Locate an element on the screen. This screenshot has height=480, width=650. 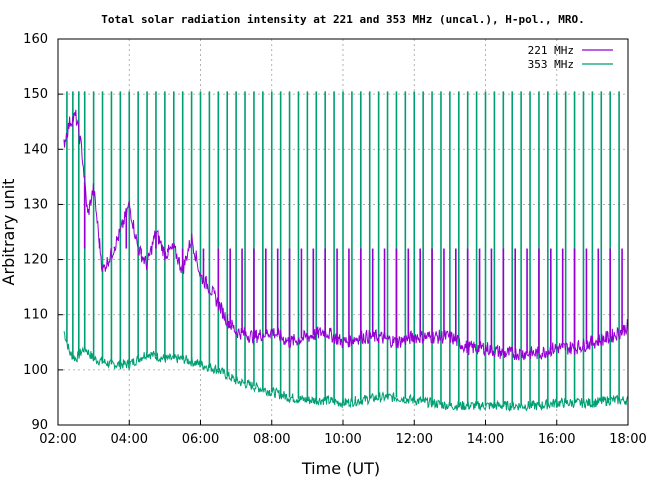
x-tick-label: 12:00 is located at coordinates (414, 439).